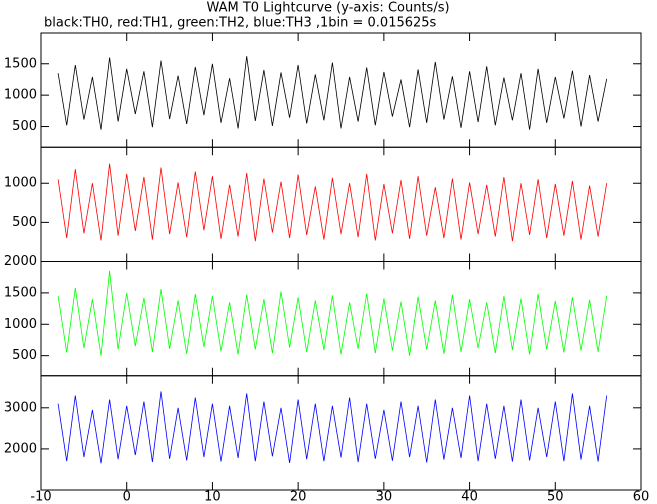 Image resolution: width=657 pixels, height=504 pixels. What do you see at coordinates (40, 497) in the screenshot?
I see `x-tick-label: -10` at bounding box center [40, 497].